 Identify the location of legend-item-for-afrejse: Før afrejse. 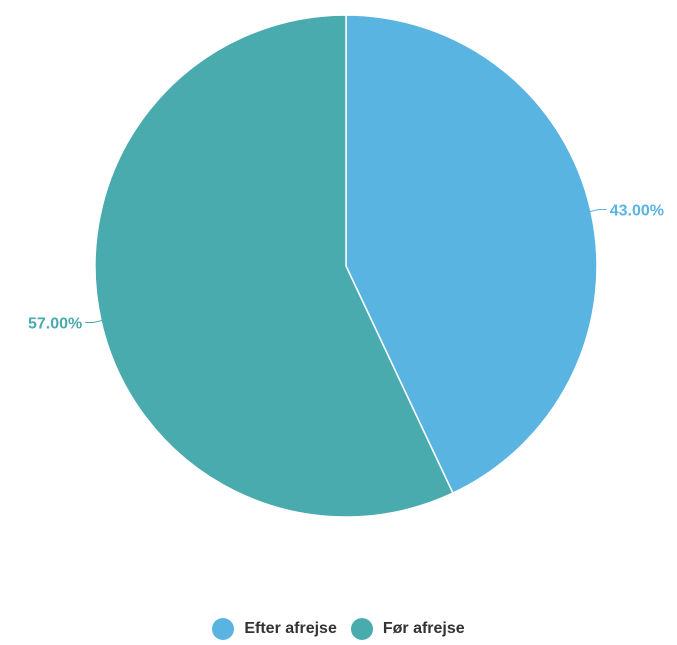
(407, 629).